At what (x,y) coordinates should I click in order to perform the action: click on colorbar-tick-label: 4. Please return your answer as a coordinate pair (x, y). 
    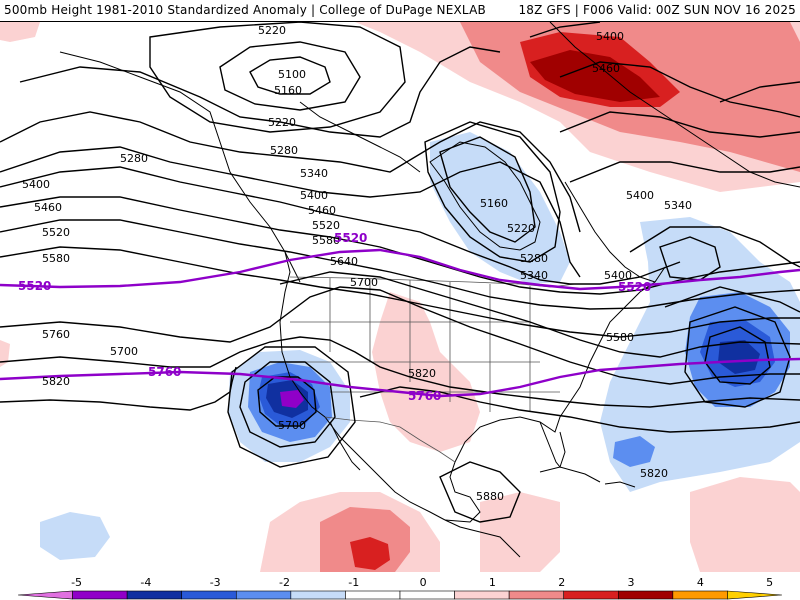
    Looking at the image, I should click on (700, 582).